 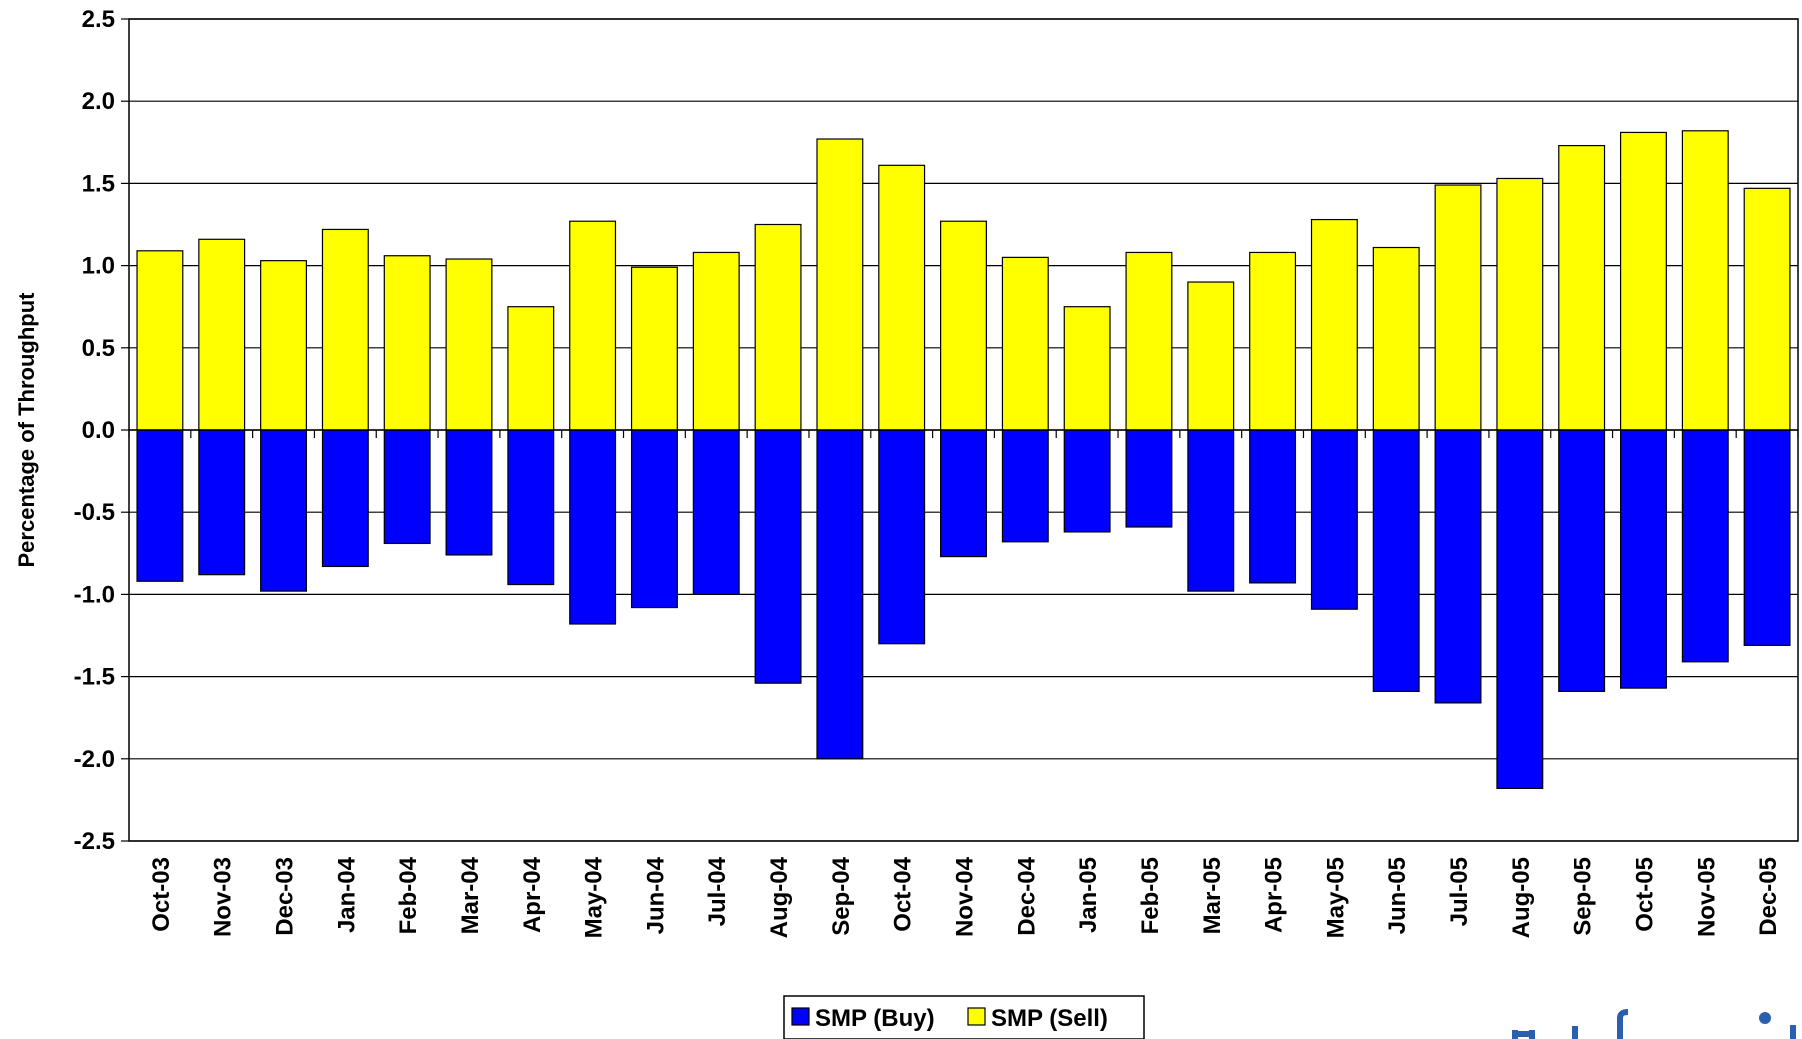 I want to click on legend-label-buy: SMP (Buy), so click(x=875, y=1018).